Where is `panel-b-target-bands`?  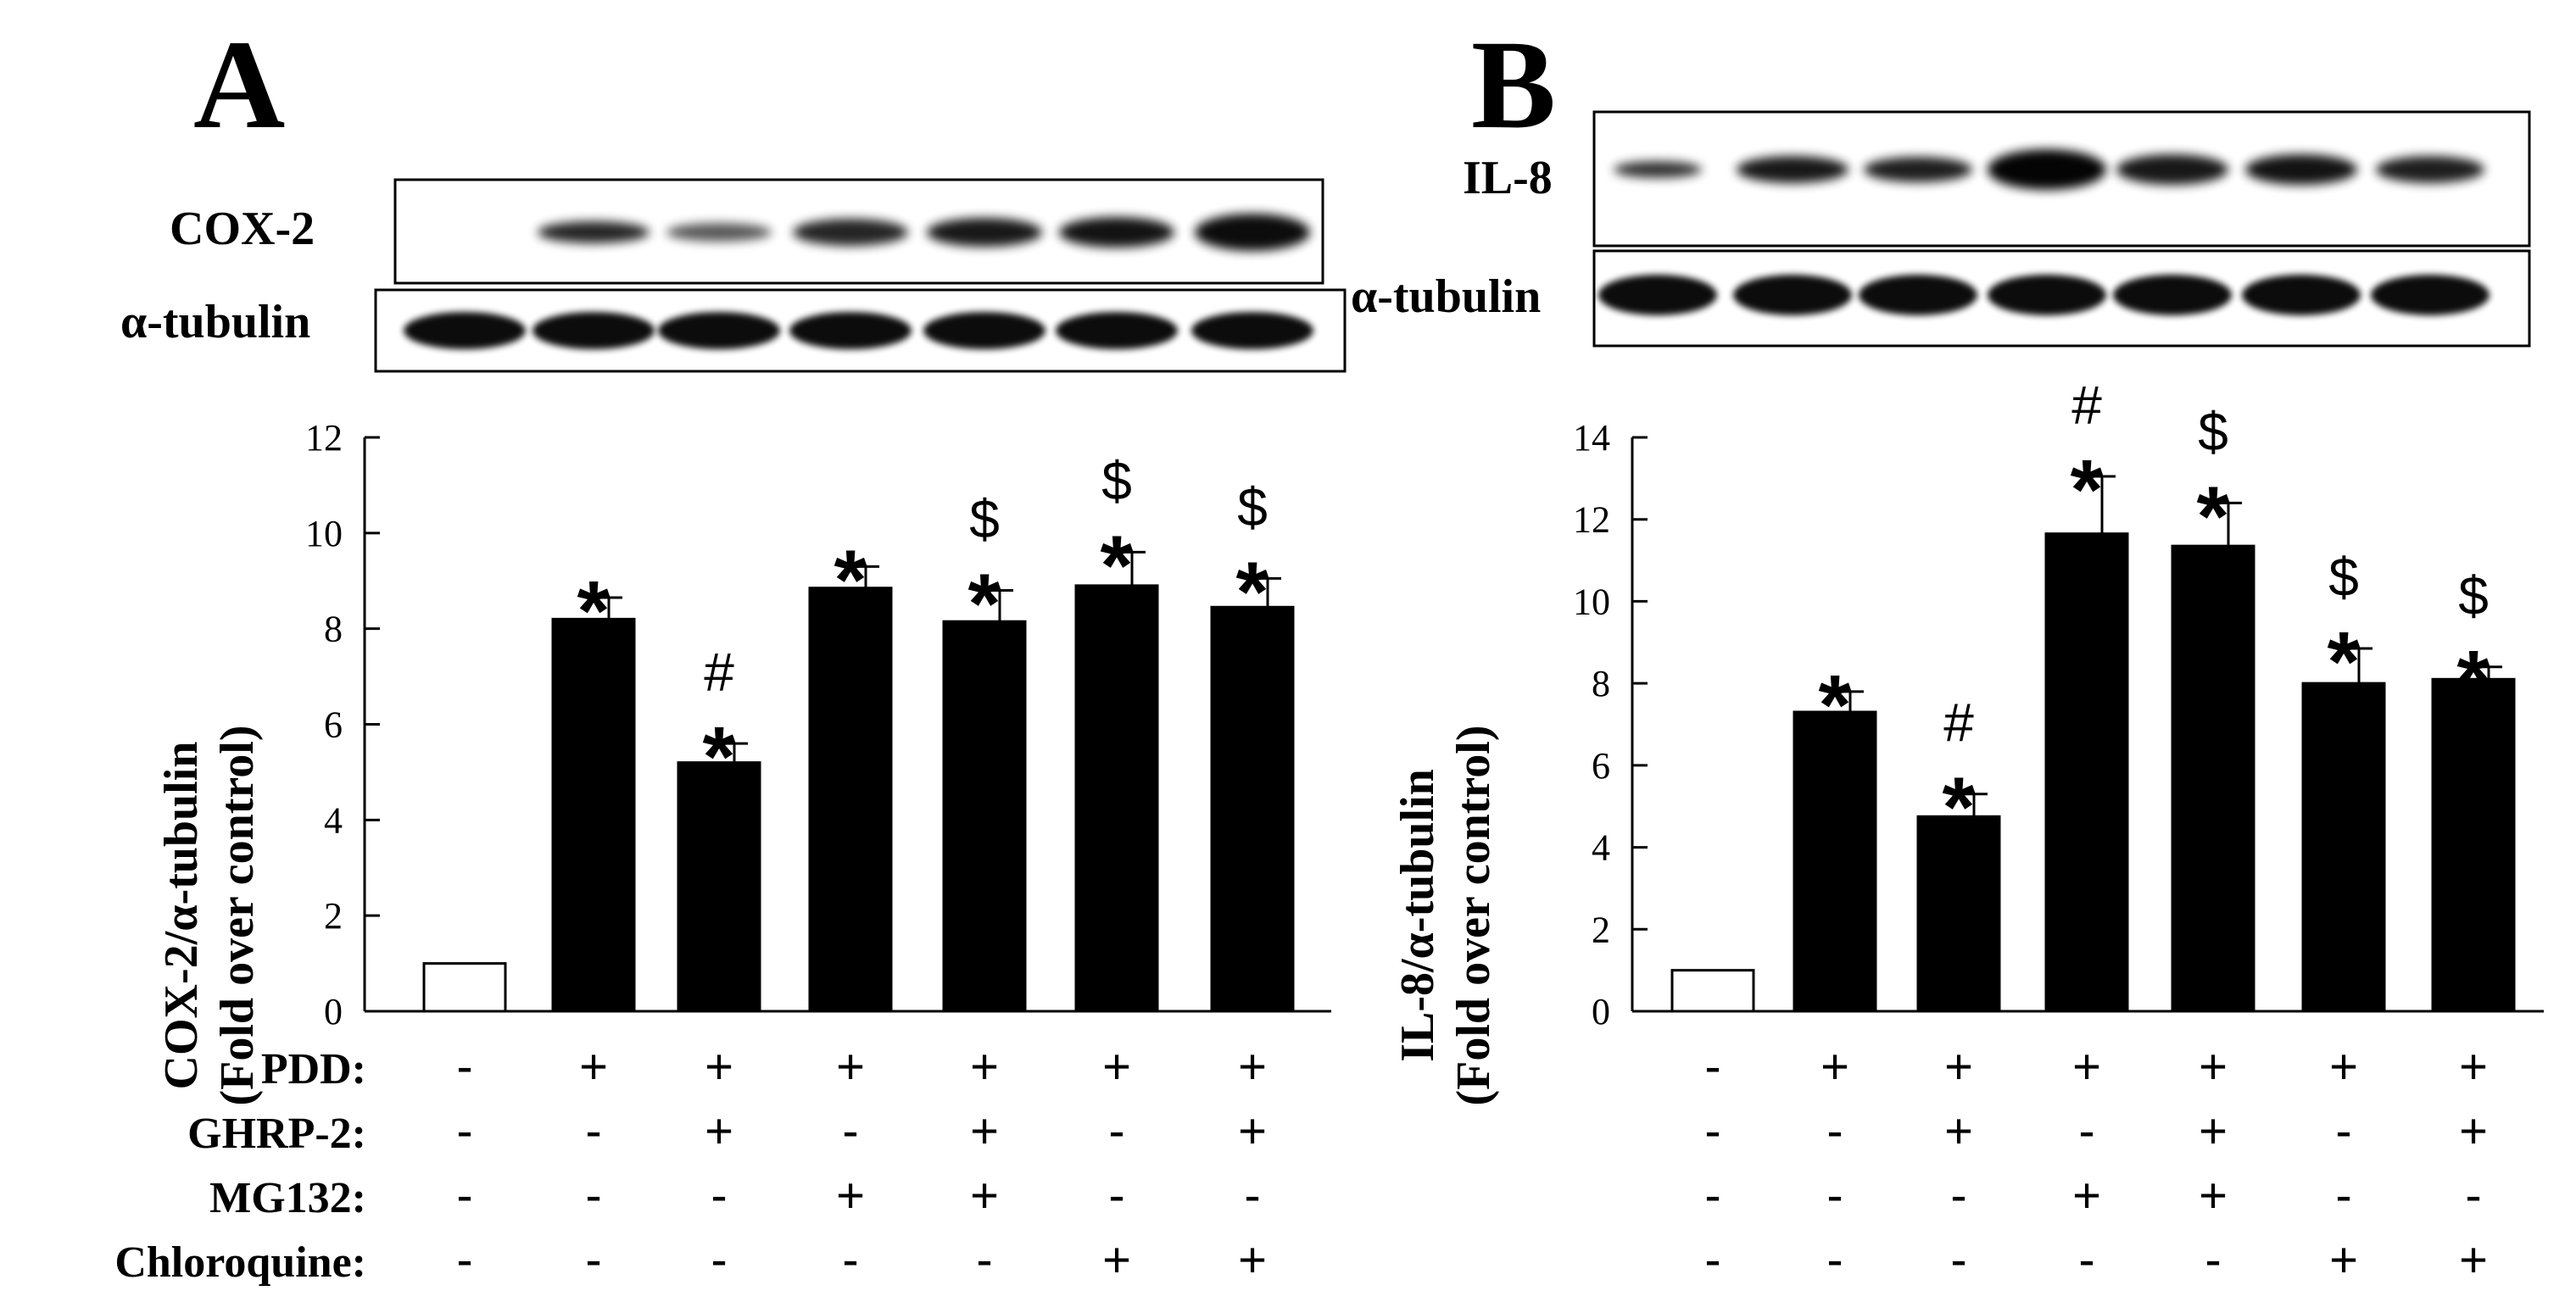 panel-b-target-bands is located at coordinates (2049, 169).